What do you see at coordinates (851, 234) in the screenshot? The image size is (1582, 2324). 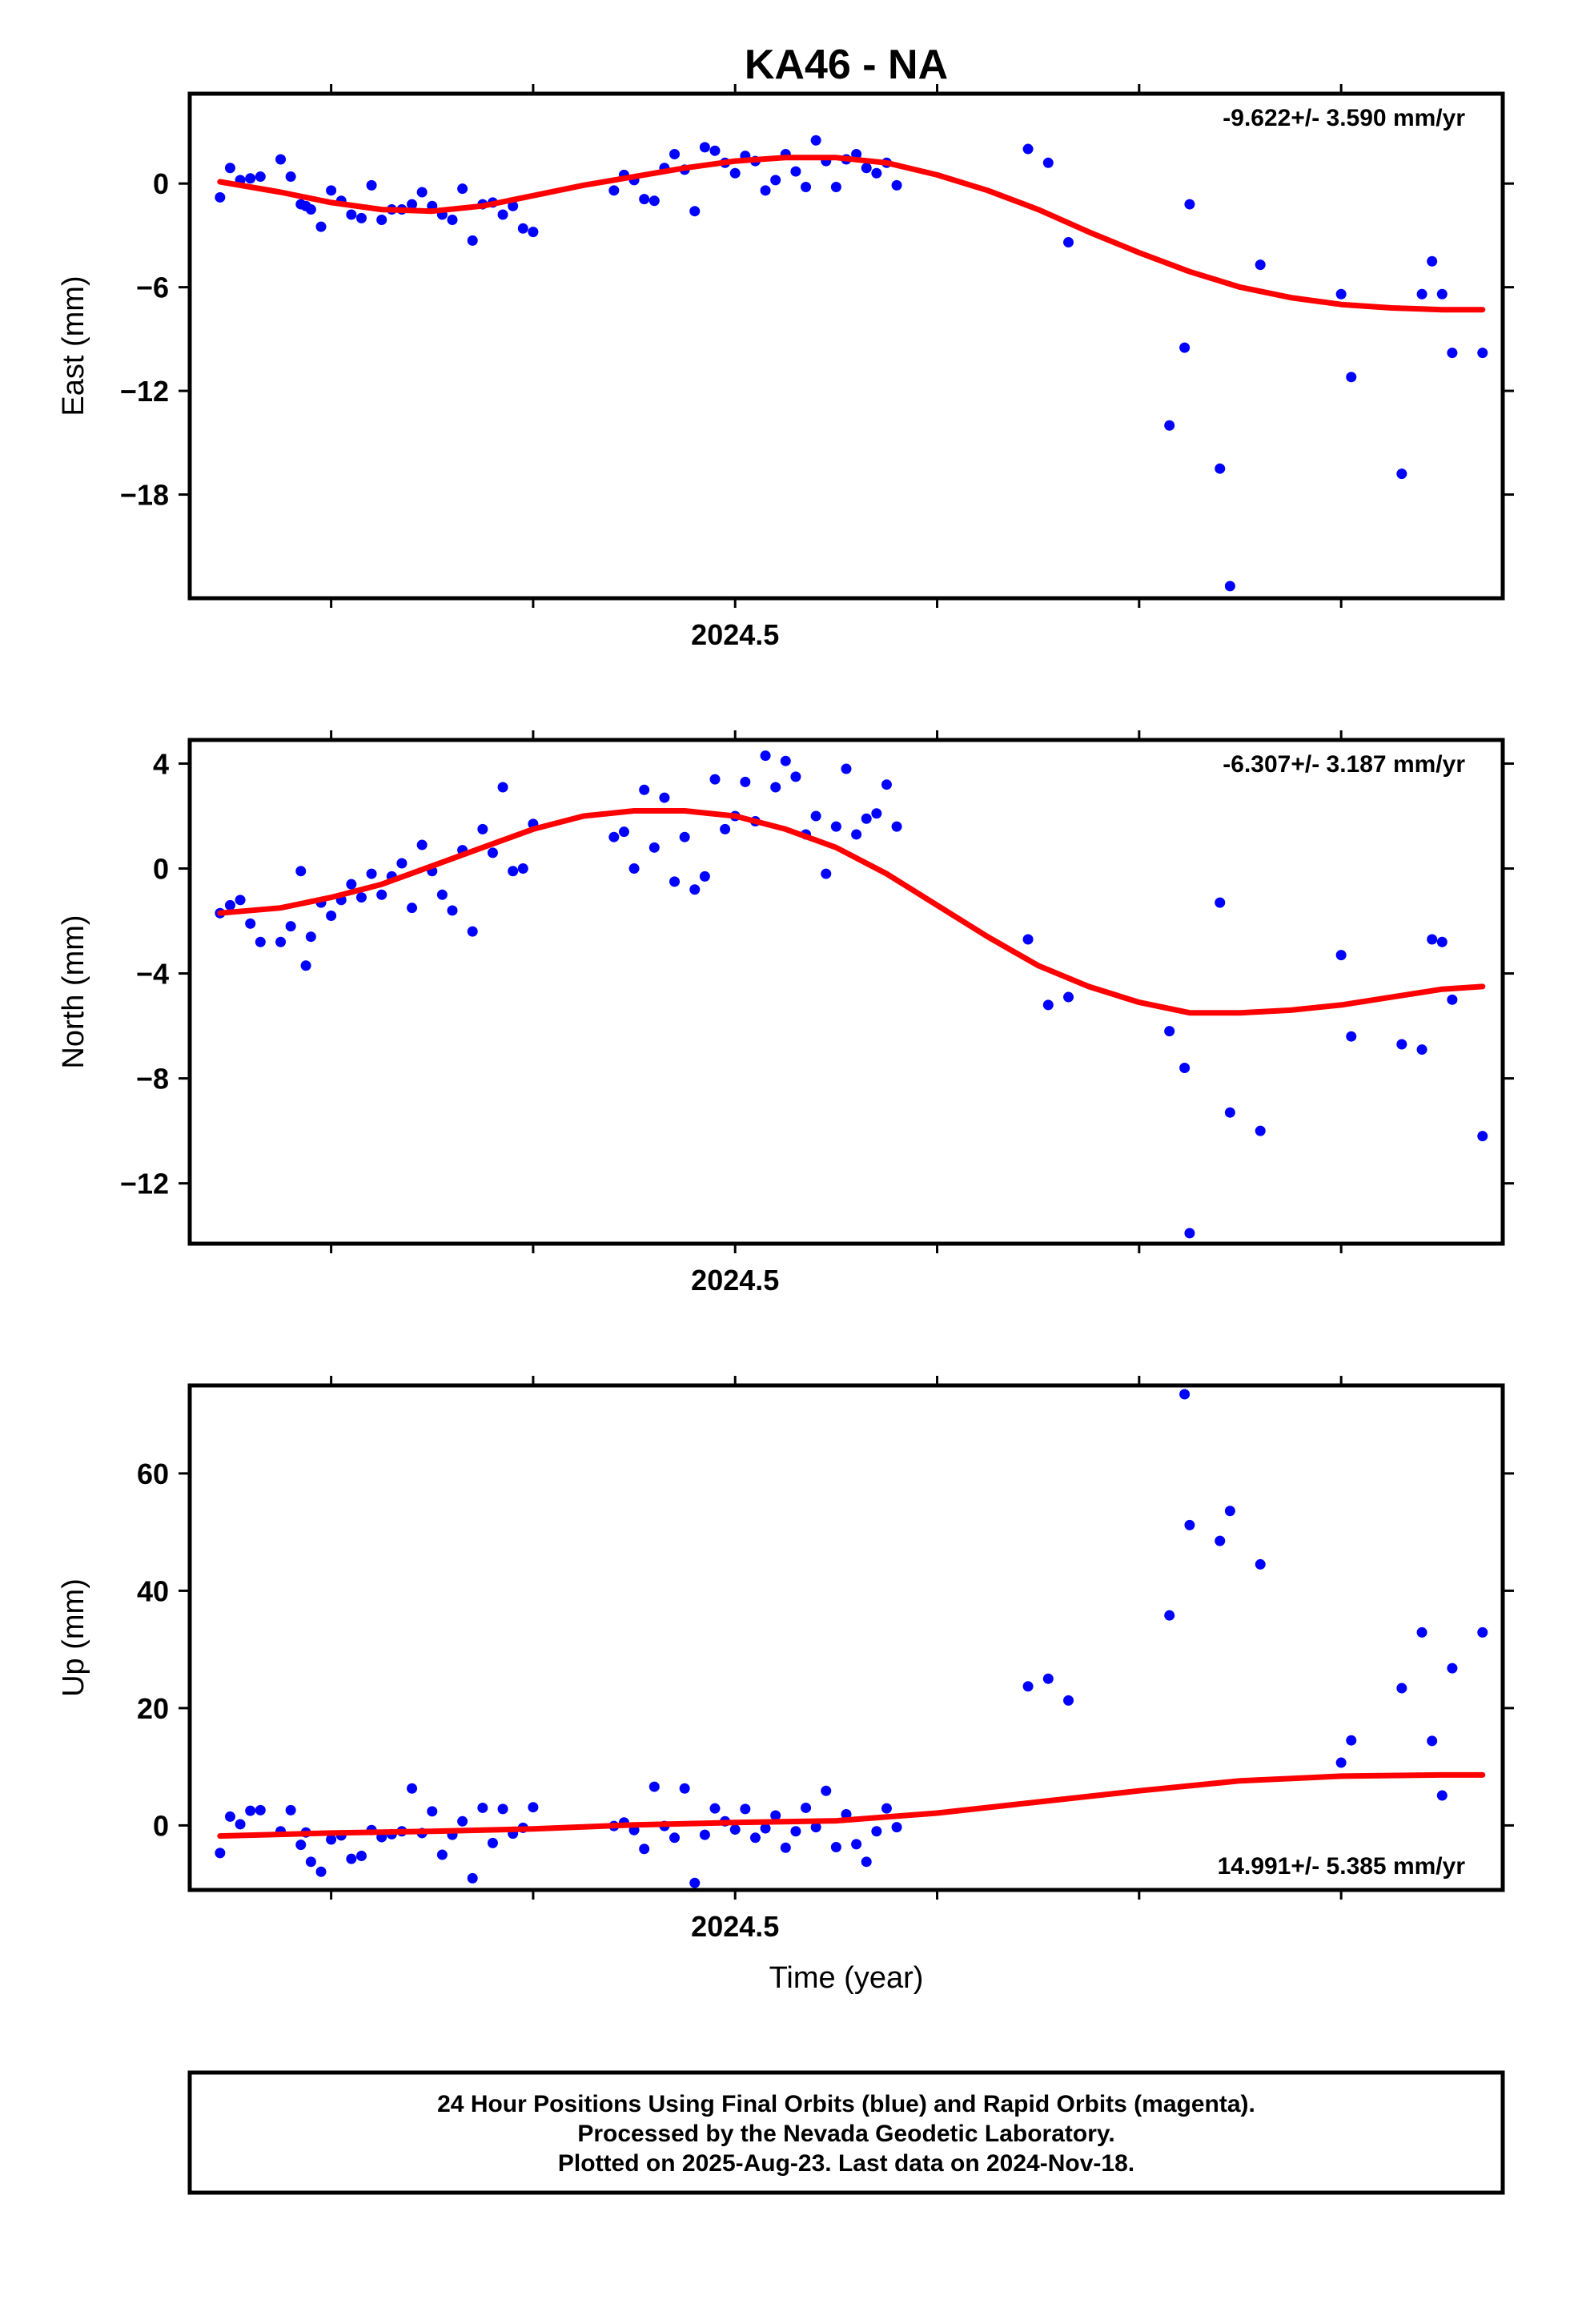 I see `east-fit-curve` at bounding box center [851, 234].